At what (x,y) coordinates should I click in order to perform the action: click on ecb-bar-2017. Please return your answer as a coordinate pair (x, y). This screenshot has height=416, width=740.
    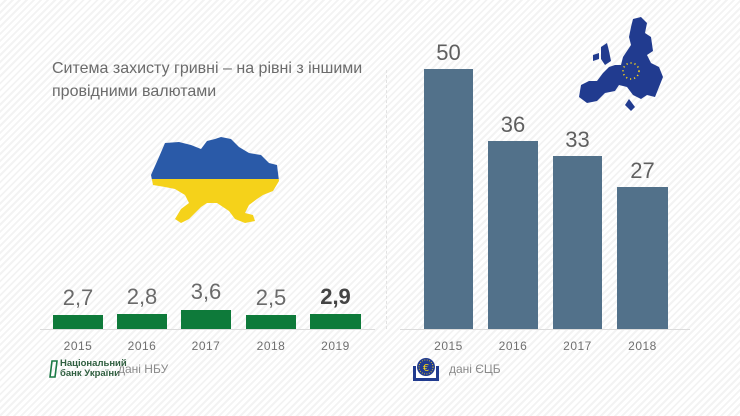
    Looking at the image, I should click on (577, 242).